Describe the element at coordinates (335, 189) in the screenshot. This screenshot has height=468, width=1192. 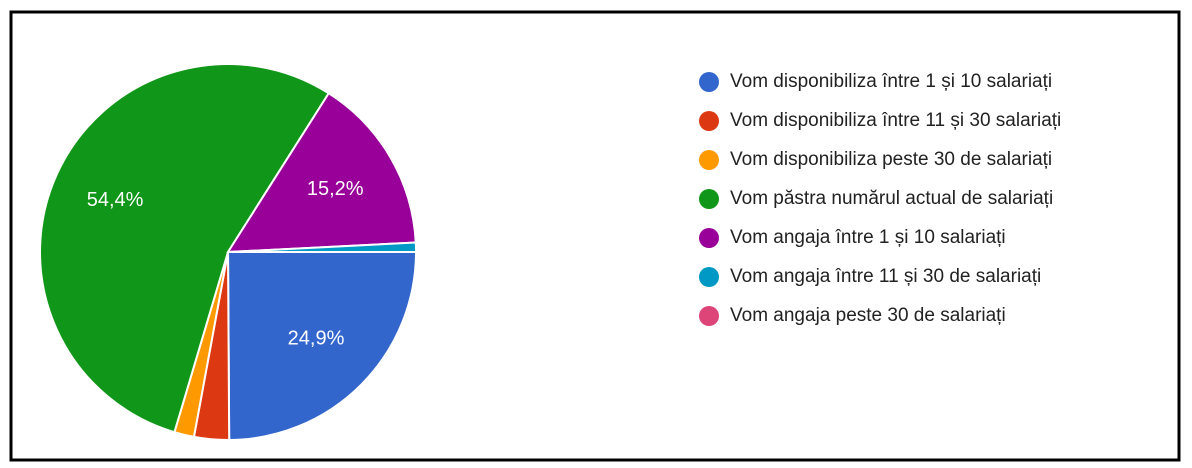
I see `slice-label: 15,2%` at that location.